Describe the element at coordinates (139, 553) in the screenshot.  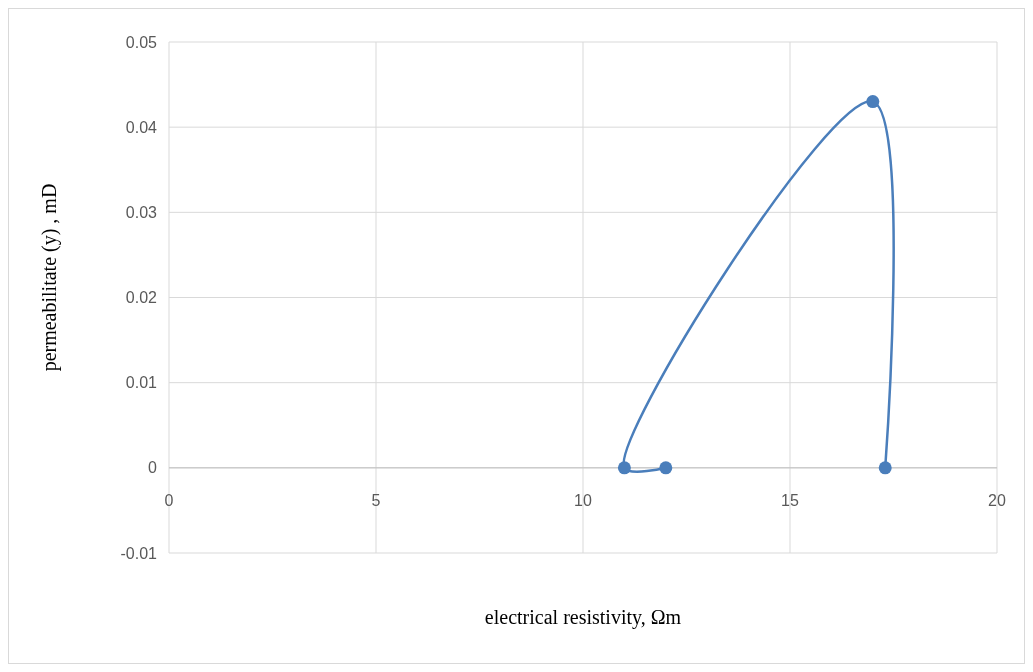
I see `y-tick-label: -0.01` at that location.